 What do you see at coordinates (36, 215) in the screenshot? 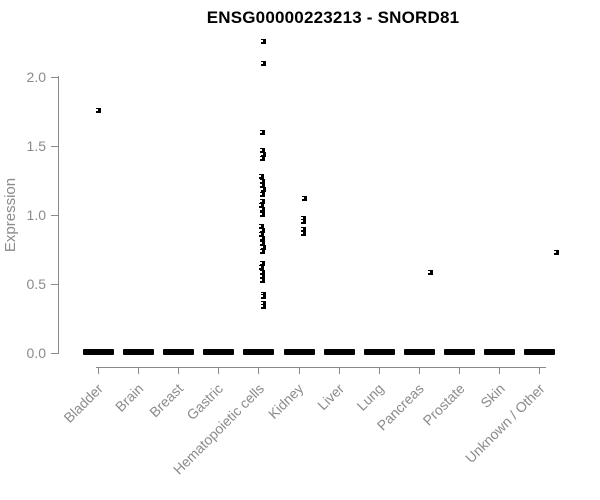
I see `y-tick-label: 1.0` at bounding box center [36, 215].